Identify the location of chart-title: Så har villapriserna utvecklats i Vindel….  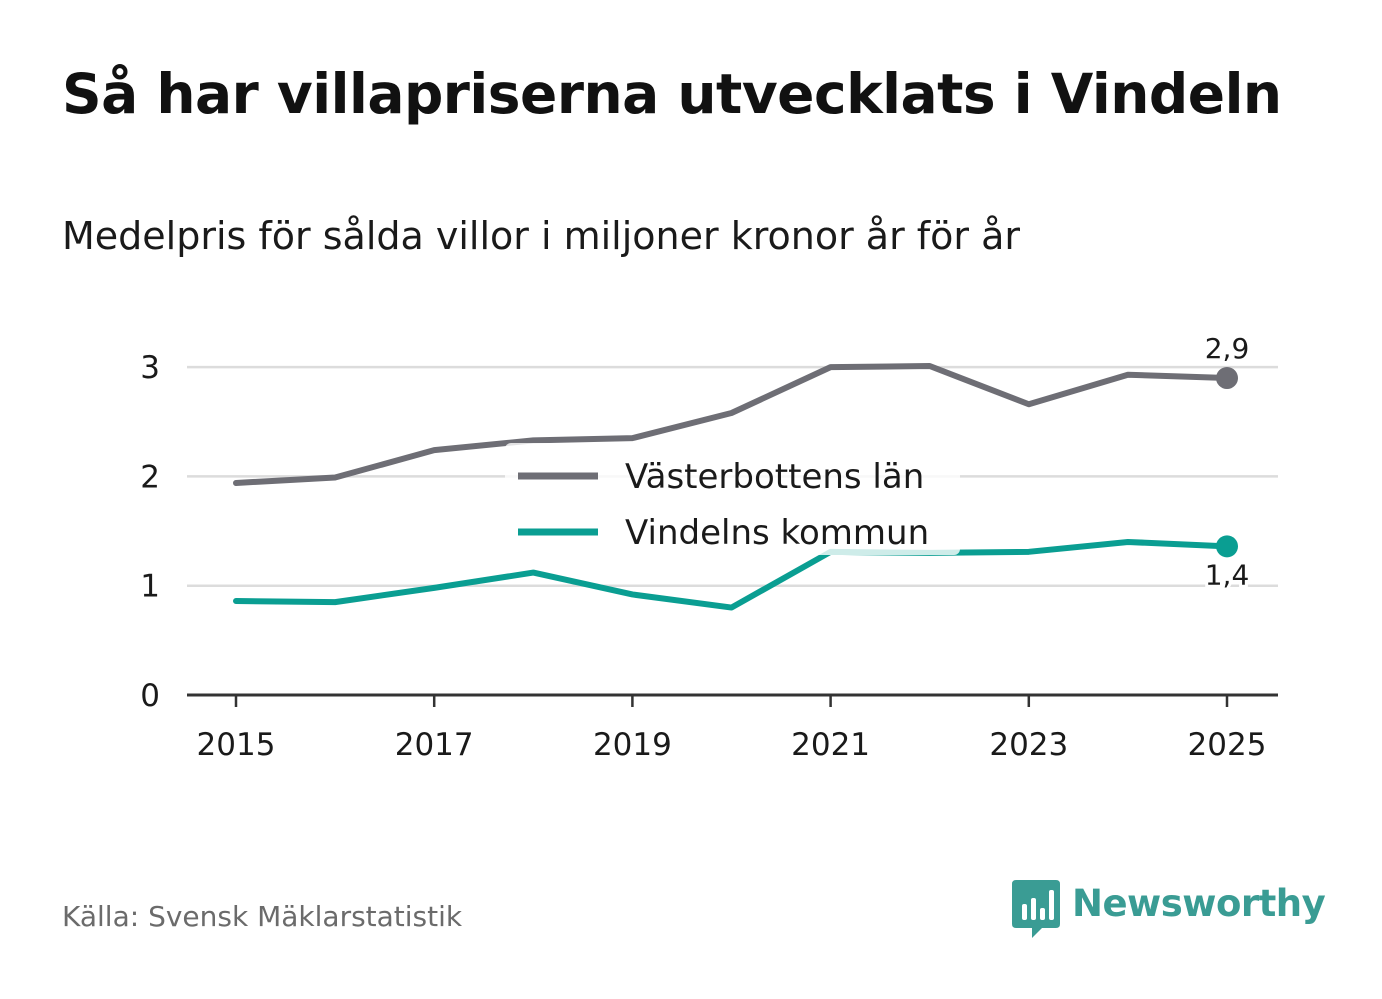
(672, 94).